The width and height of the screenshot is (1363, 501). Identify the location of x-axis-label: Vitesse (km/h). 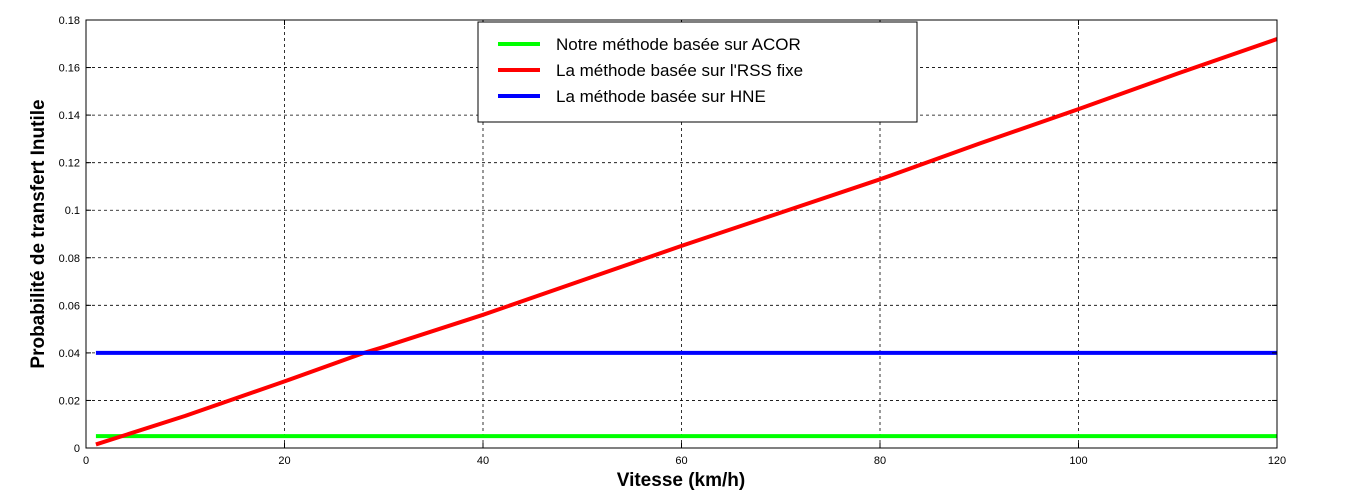
(681, 480).